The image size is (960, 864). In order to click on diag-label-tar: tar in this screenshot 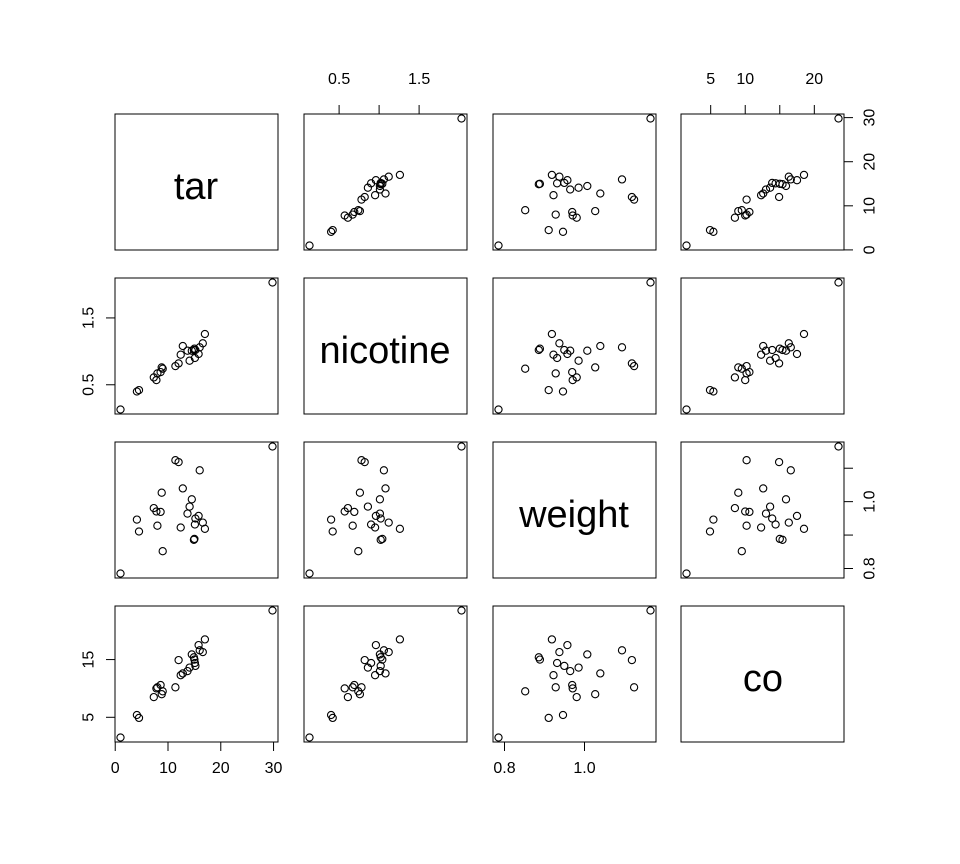, I will do `click(196, 187)`.